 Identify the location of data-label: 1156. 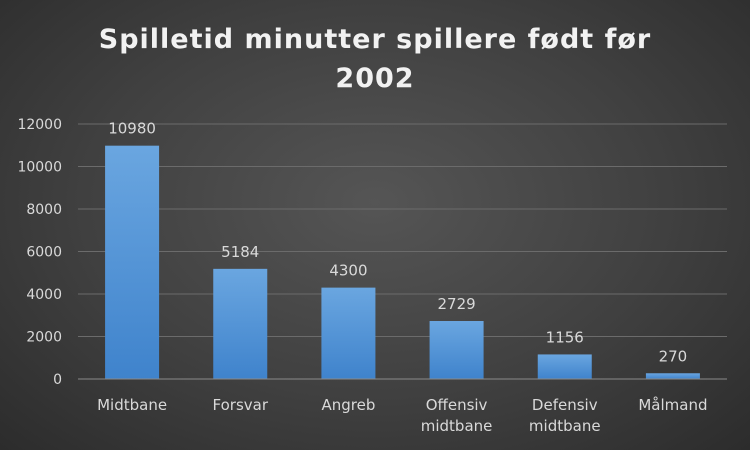
(565, 337).